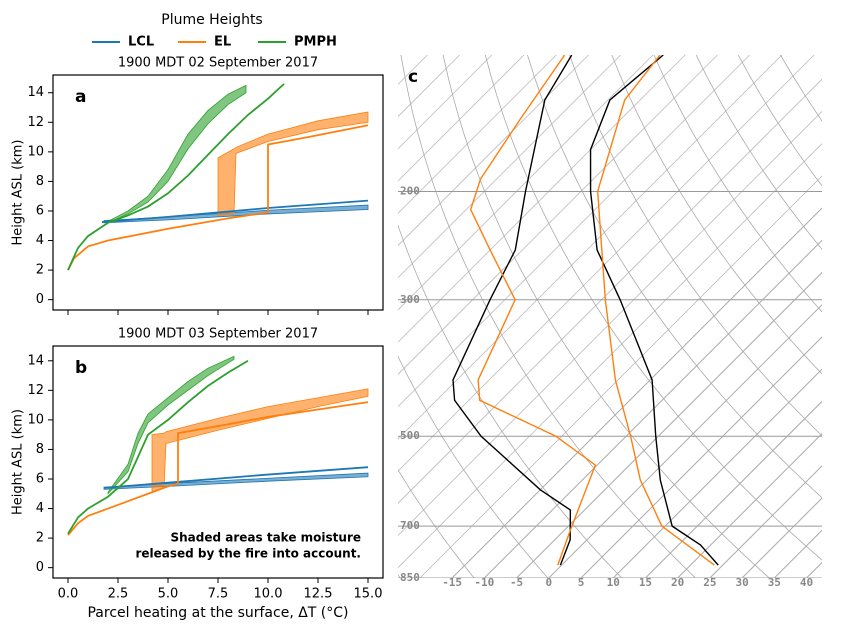  I want to click on x-tick-label: 15.0, so click(368, 594).